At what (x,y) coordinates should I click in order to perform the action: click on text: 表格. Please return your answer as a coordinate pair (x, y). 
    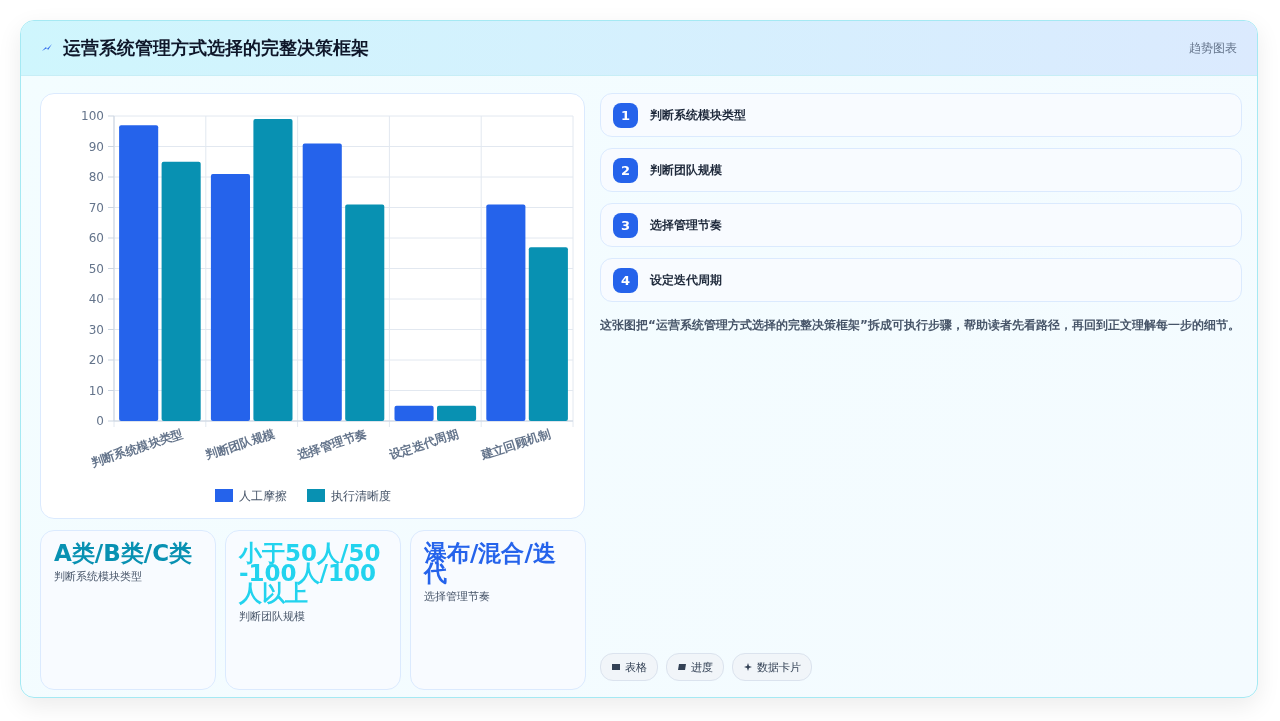
    Looking at the image, I should click on (629, 667).